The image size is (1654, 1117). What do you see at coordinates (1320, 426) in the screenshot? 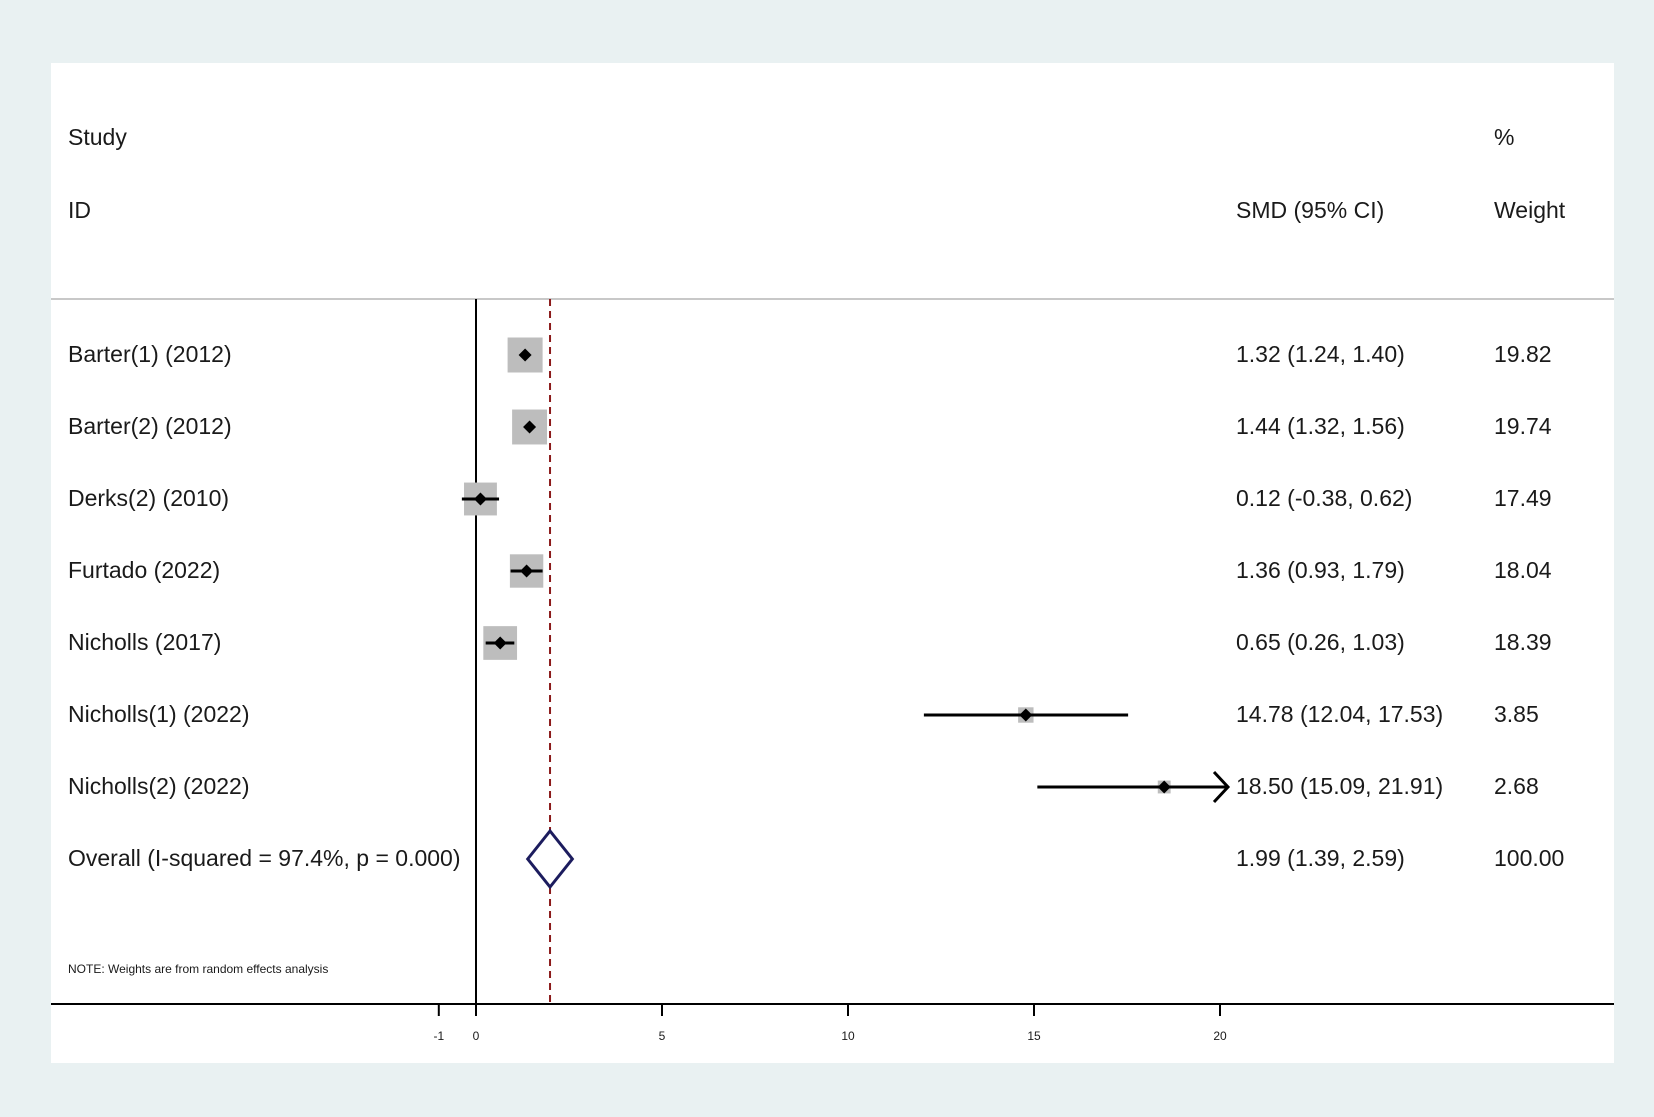
I see `study-smd-ci: 1.44 (1.32, 1.56)` at bounding box center [1320, 426].